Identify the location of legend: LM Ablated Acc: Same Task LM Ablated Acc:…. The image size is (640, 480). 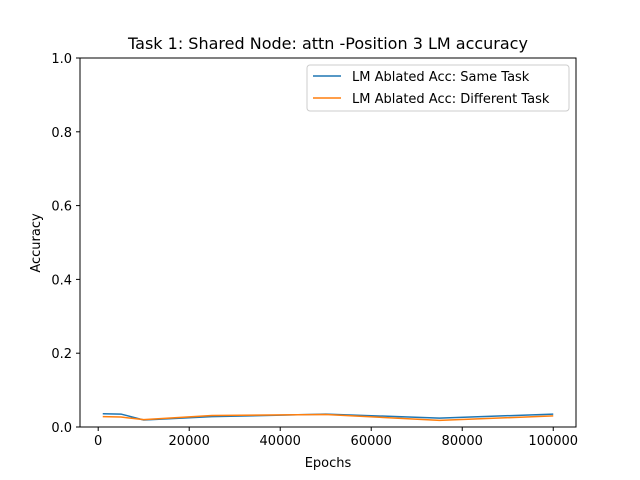
(438, 88).